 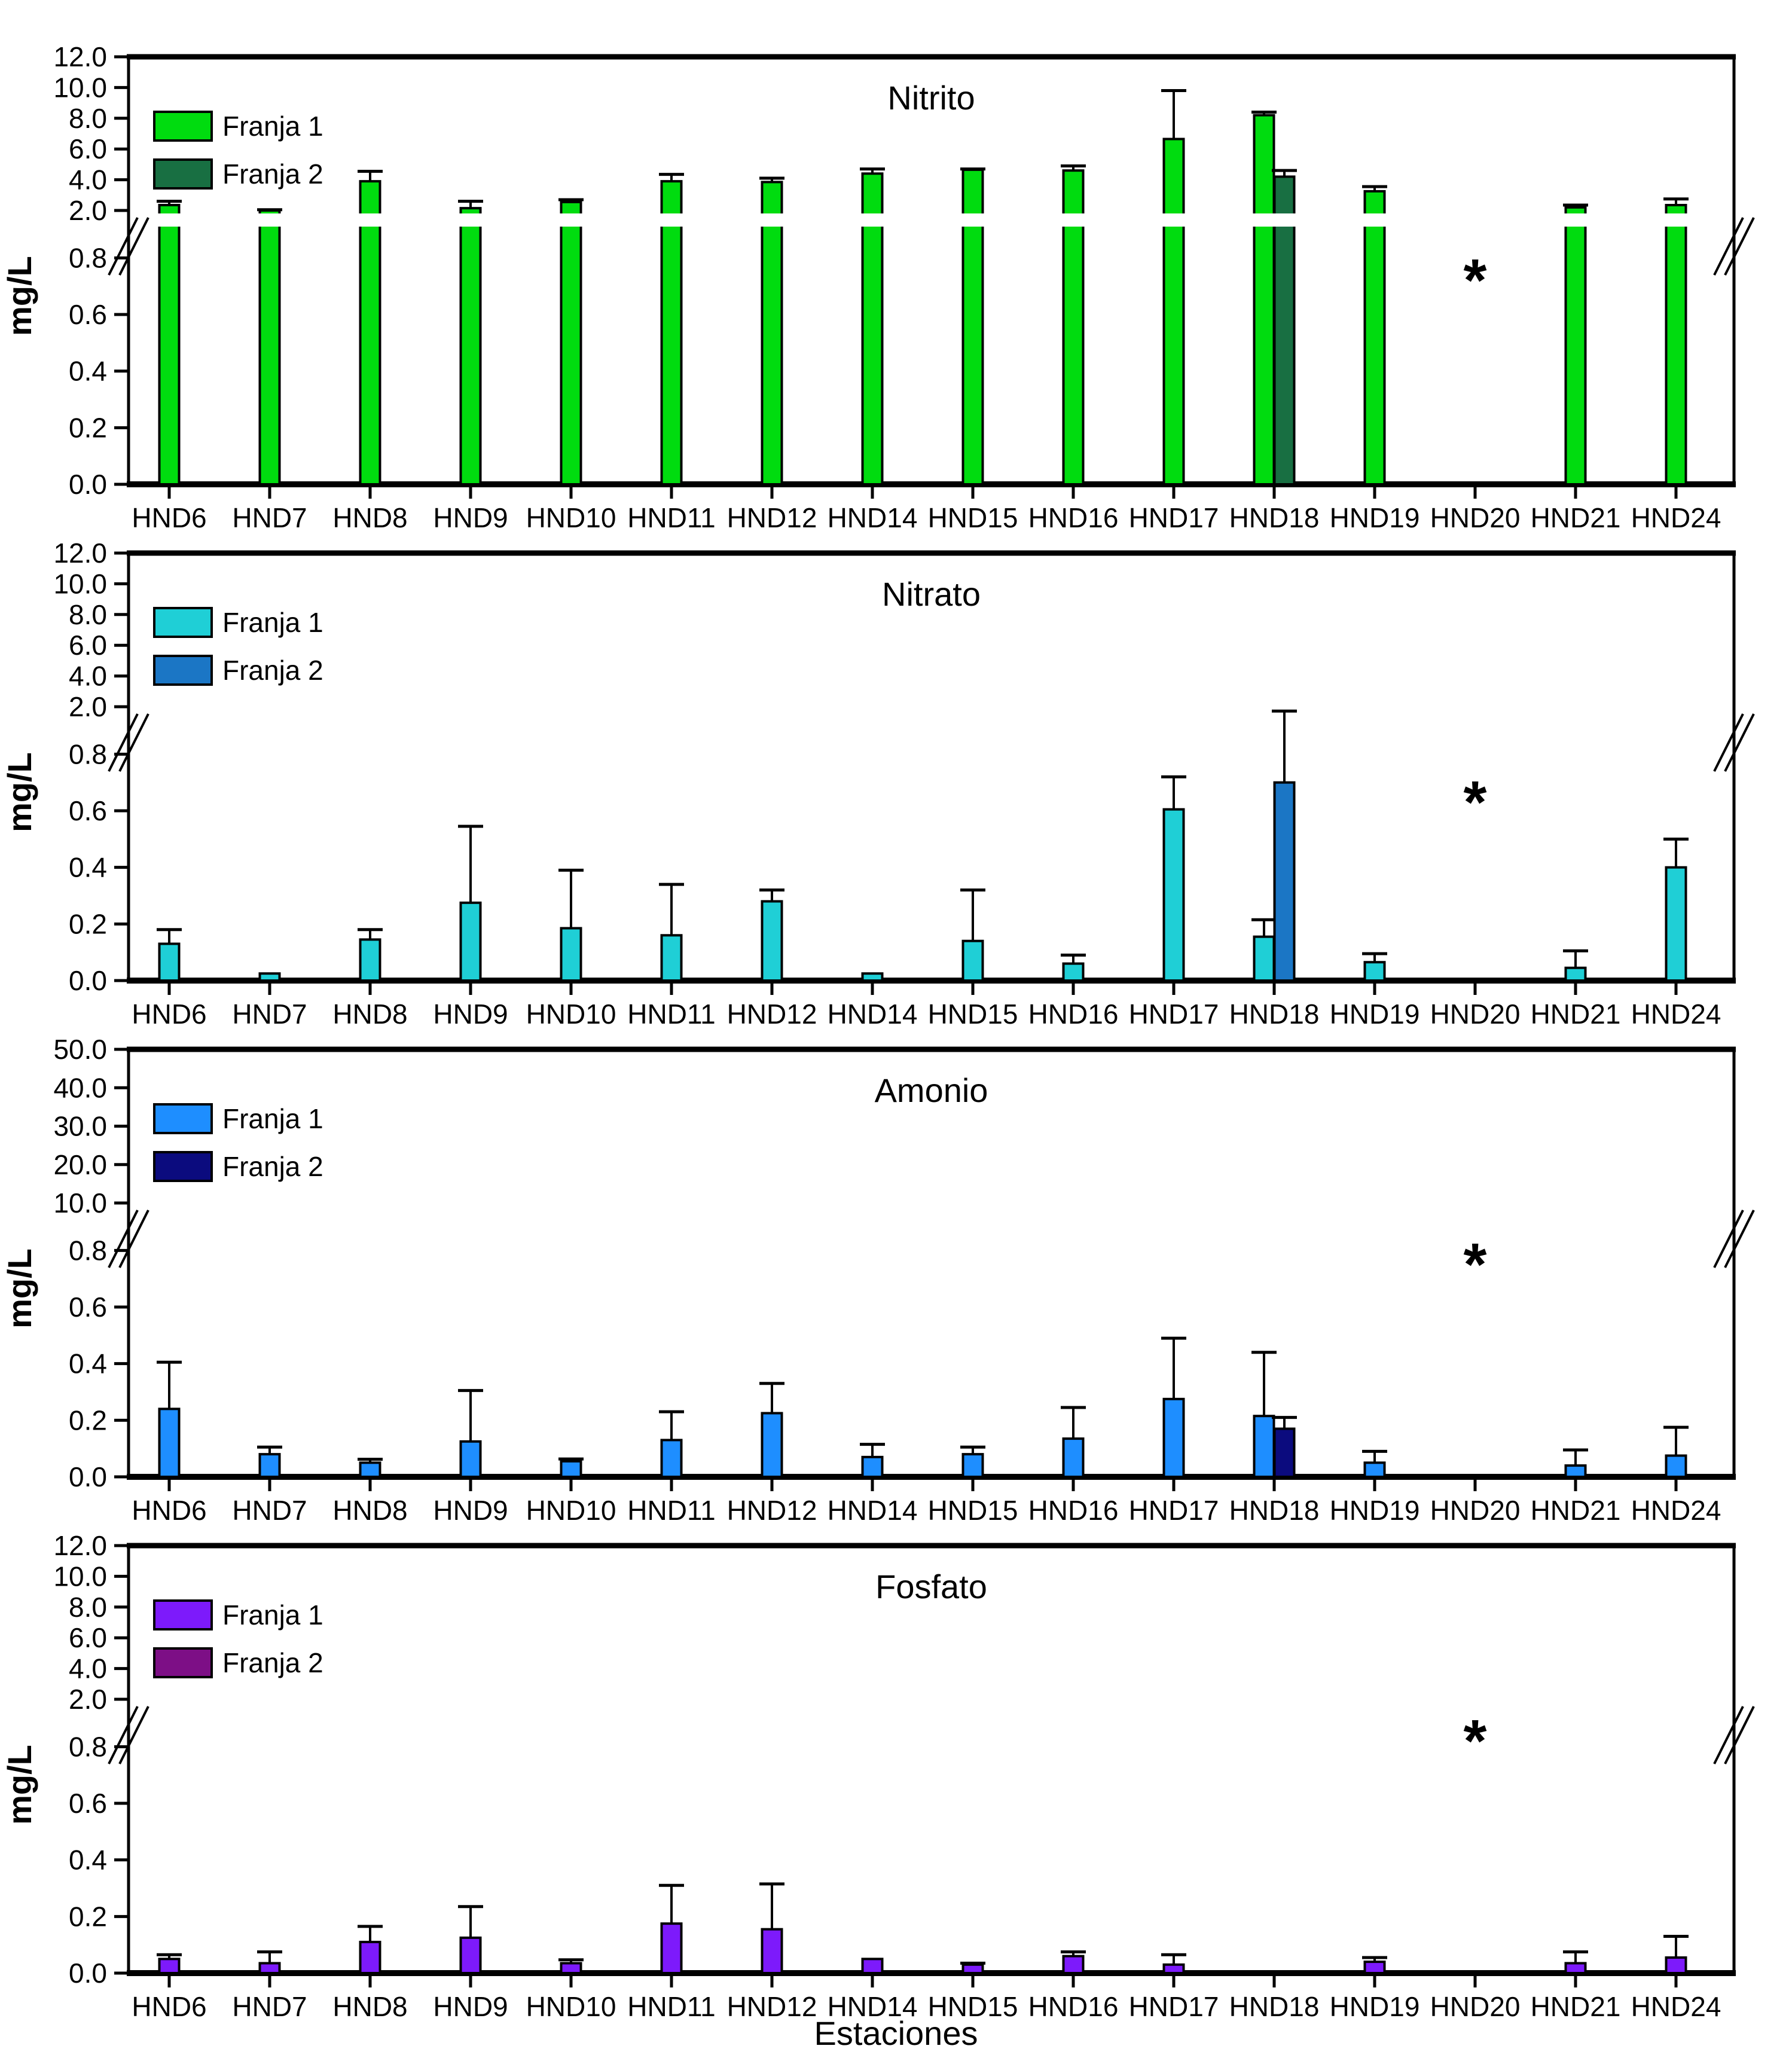 I want to click on y-tick-label: 10.0, so click(x=80, y=583).